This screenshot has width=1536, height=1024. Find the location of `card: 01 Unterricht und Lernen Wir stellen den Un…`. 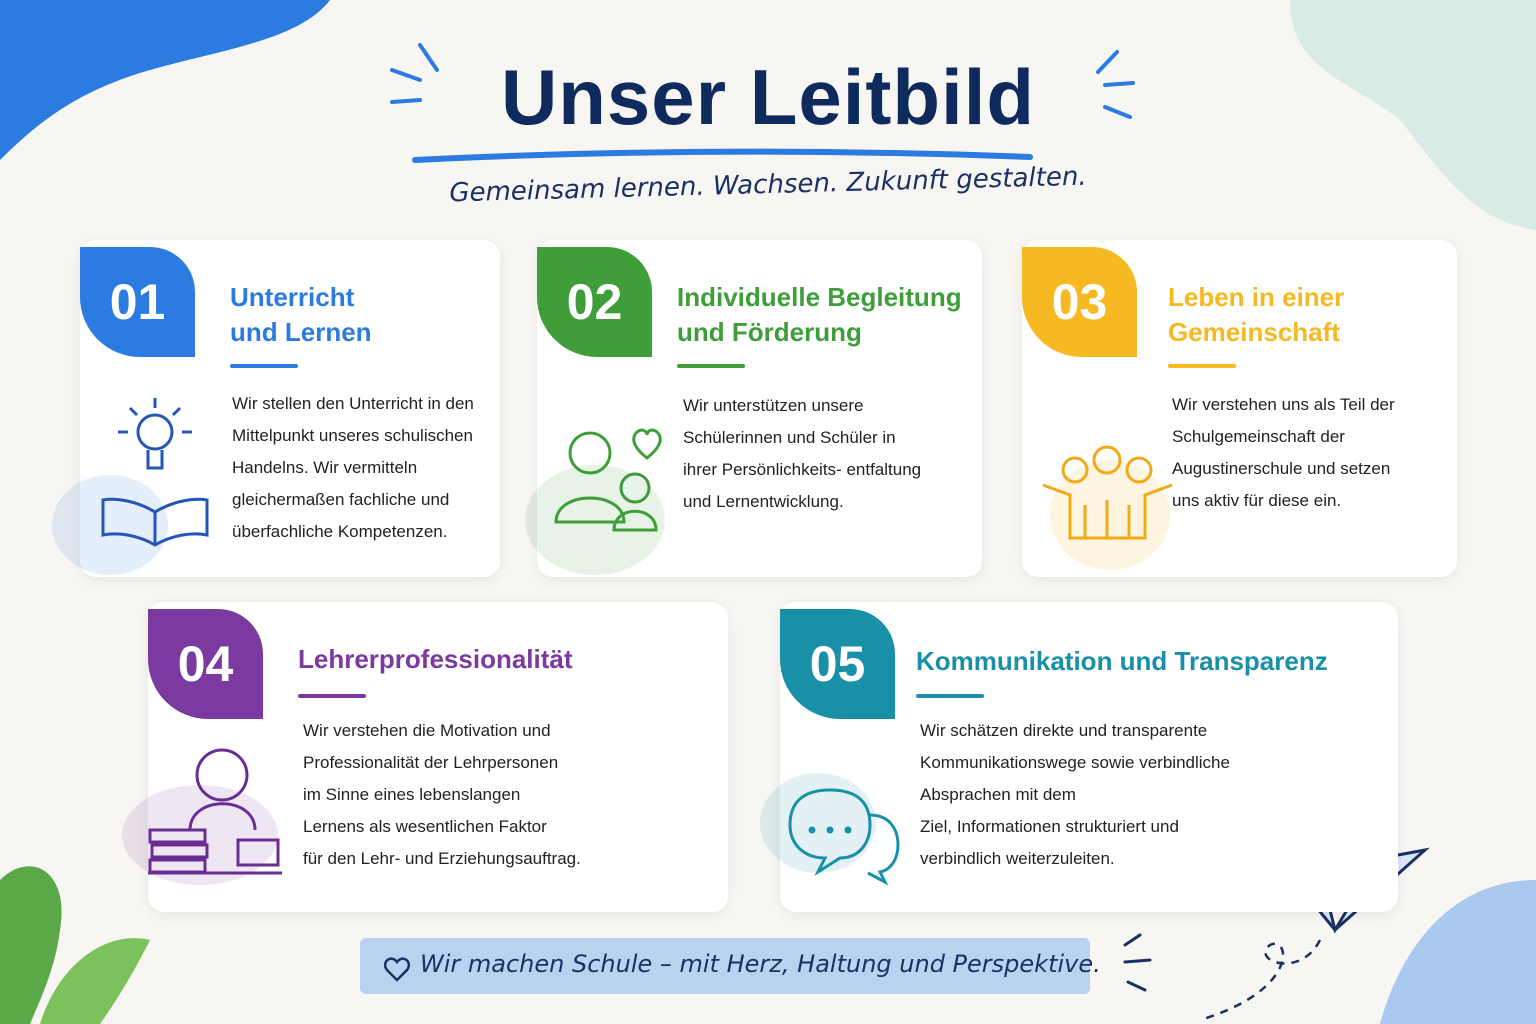

card: 01 Unterricht und Lernen Wir stellen den Un… is located at coordinates (290, 408).